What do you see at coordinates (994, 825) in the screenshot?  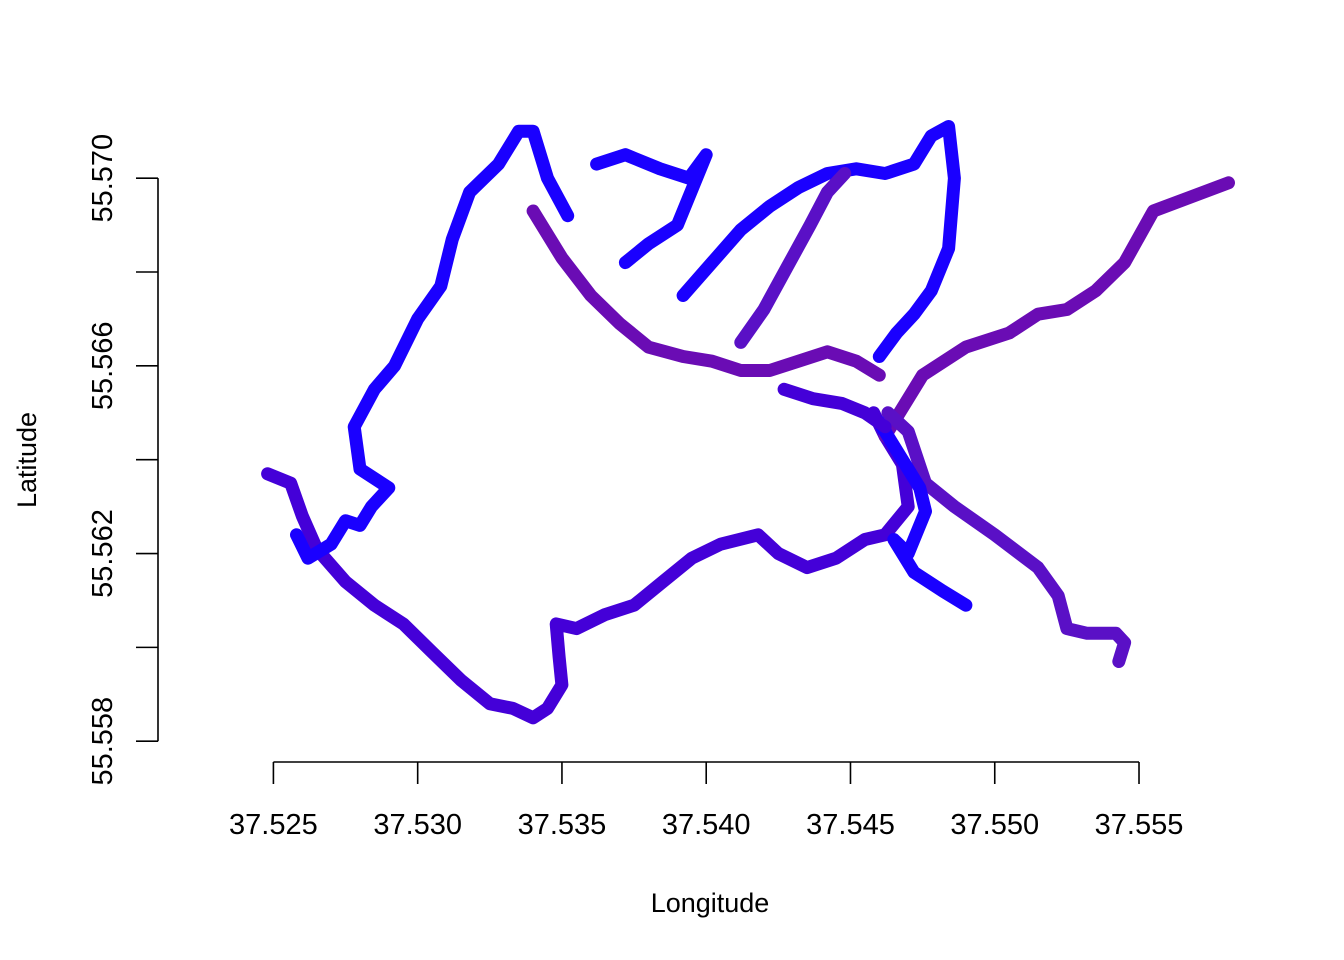 I see `x-tick-label: 37.550` at bounding box center [994, 825].